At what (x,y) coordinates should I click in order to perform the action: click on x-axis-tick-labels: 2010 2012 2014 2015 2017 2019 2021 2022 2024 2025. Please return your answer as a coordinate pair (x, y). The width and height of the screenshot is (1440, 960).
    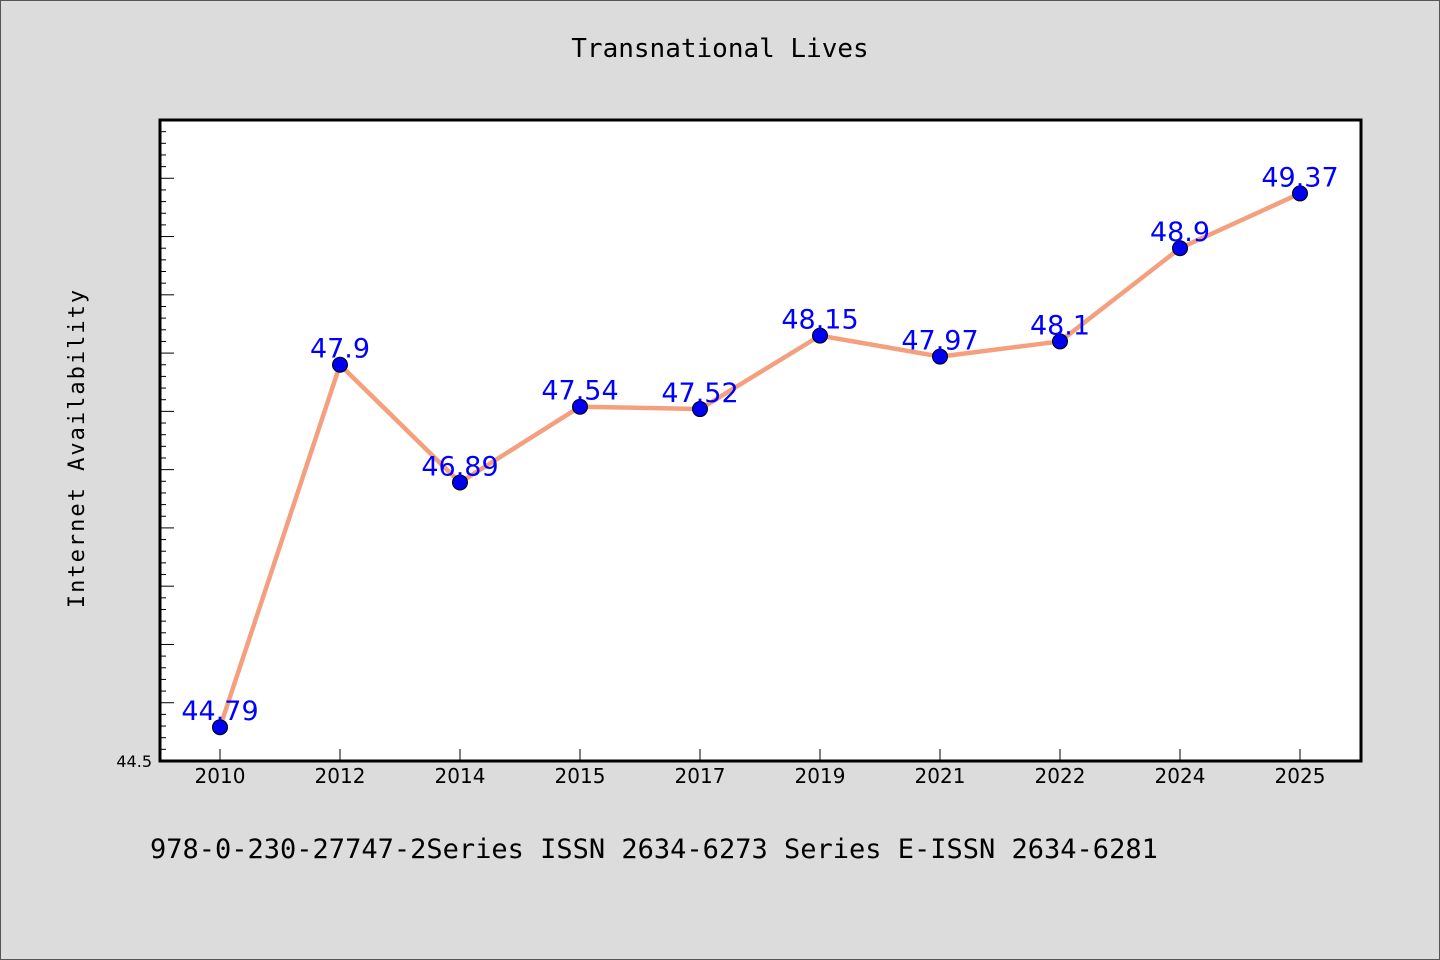
    Looking at the image, I should click on (760, 776).